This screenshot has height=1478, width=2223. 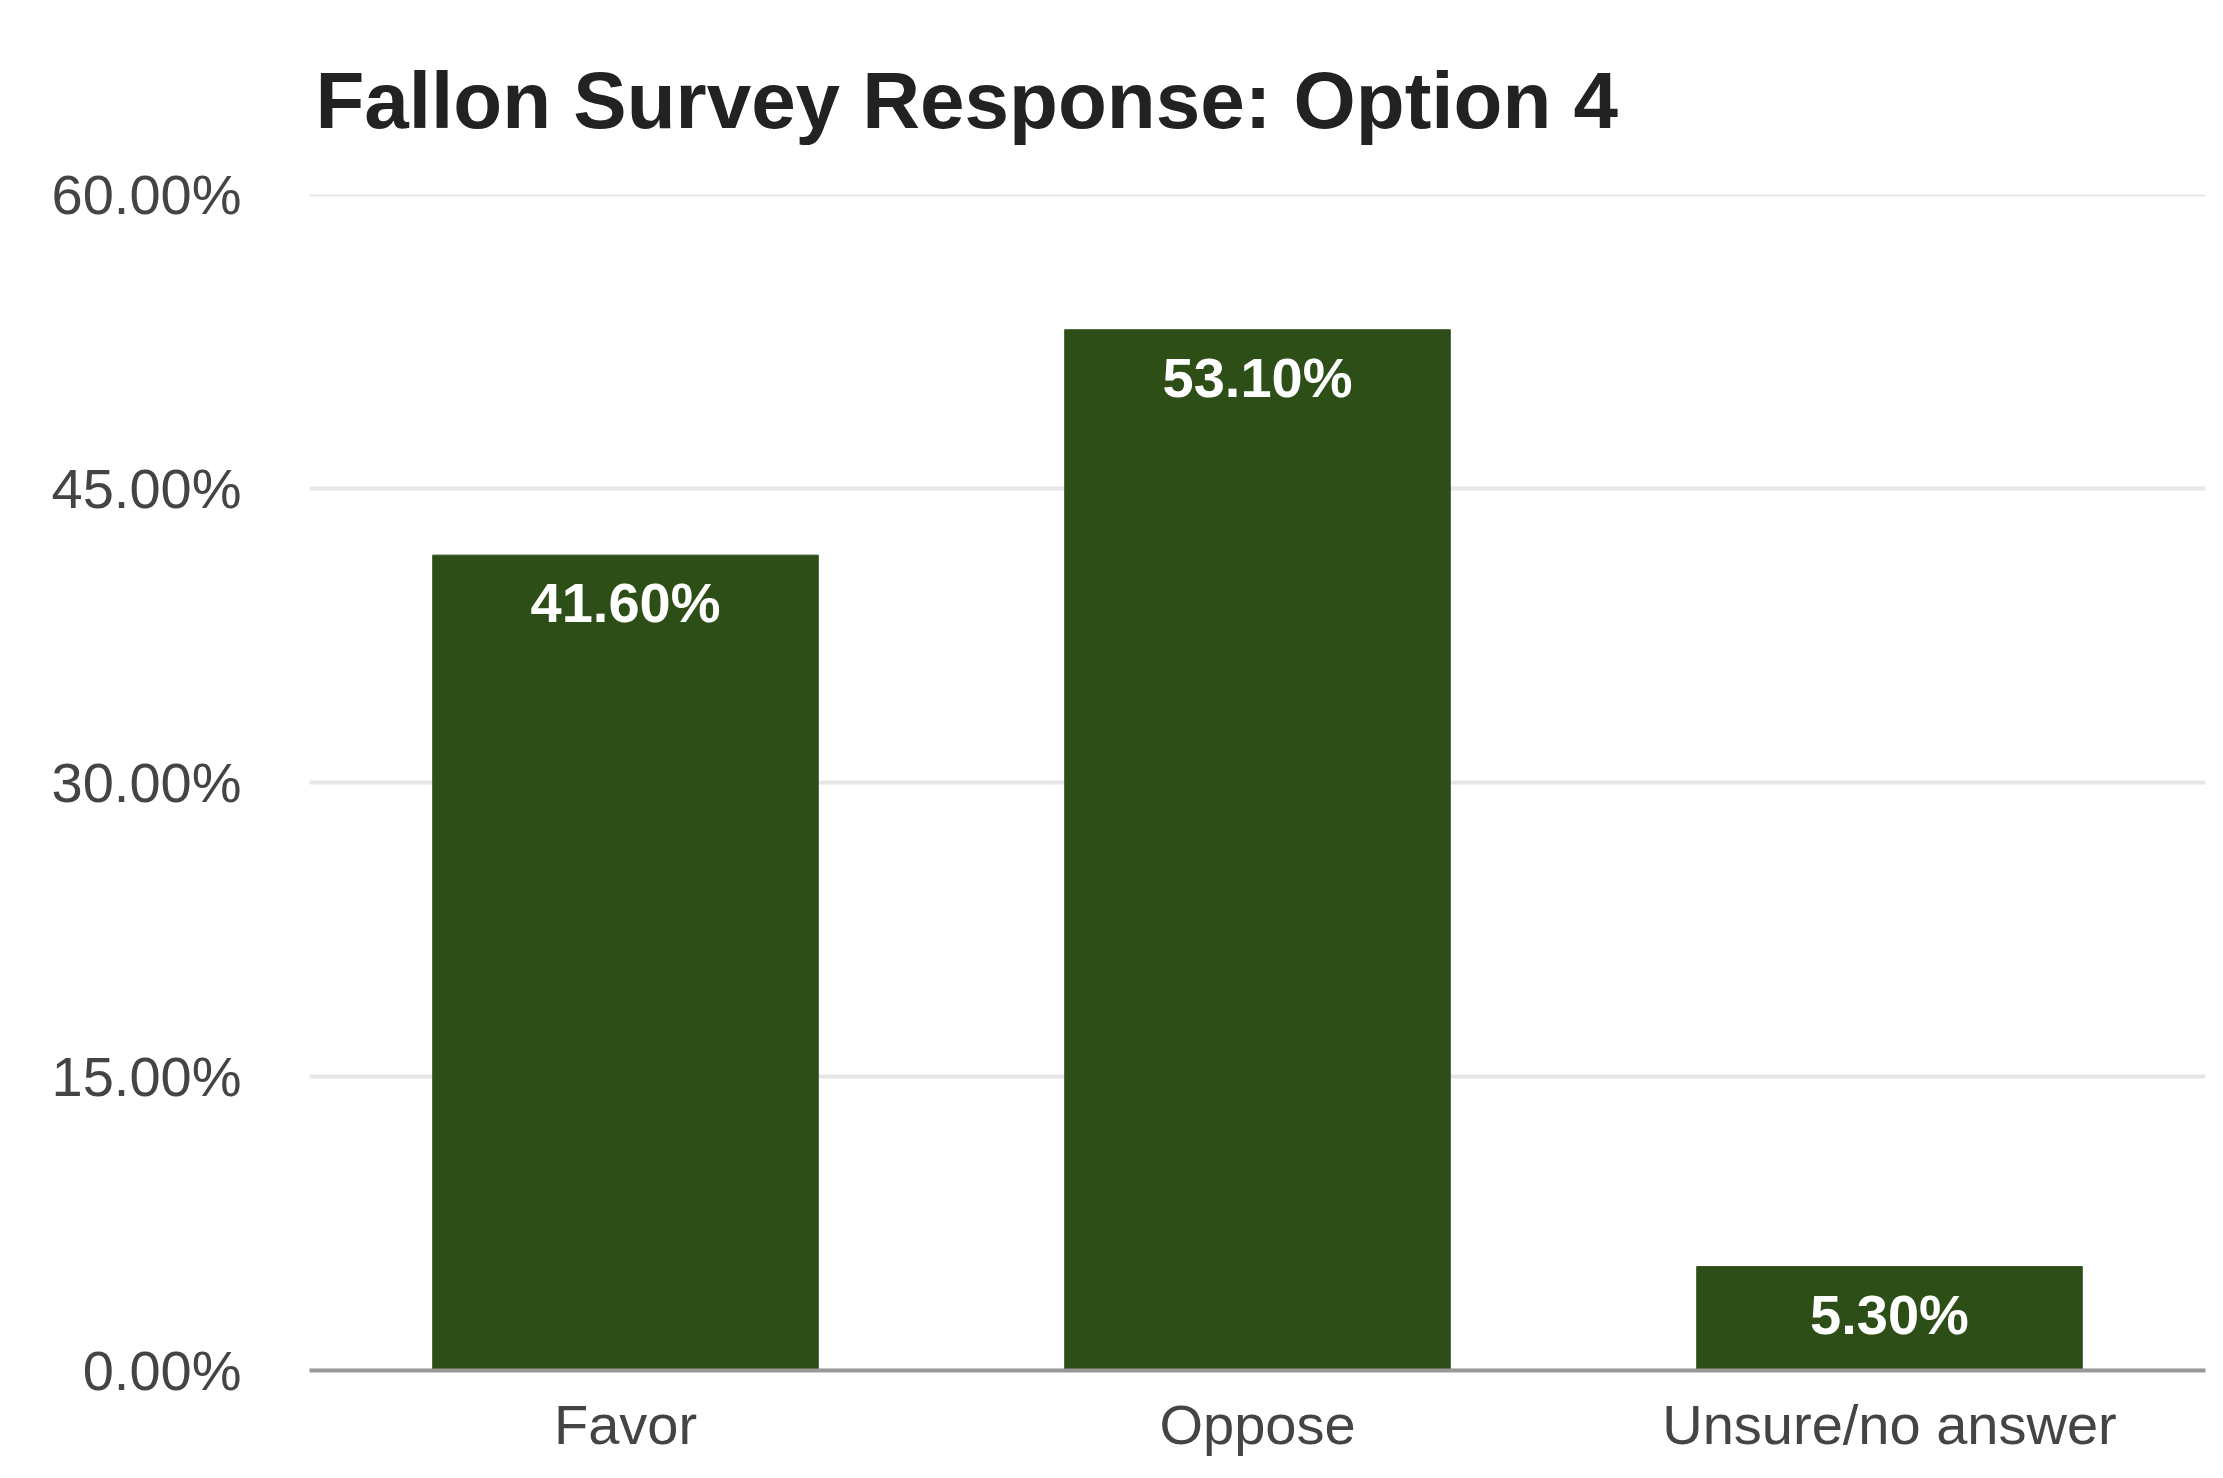 What do you see at coordinates (146, 1076) in the screenshot?
I see `y-tick-label: 15.00%` at bounding box center [146, 1076].